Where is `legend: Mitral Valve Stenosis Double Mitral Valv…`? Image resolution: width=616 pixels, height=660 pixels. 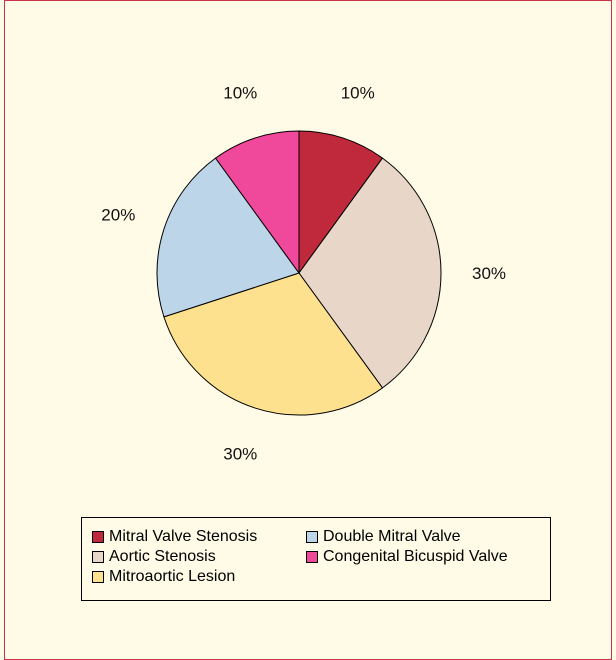
legend: Mitral Valve Stenosis Double Mitral Valv… is located at coordinates (316, 559).